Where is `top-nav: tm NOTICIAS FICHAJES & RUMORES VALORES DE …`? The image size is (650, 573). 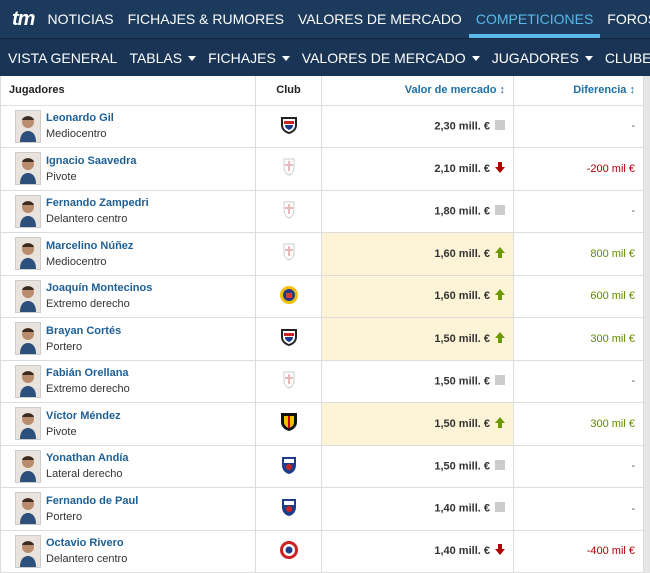 top-nav: tm NOTICIAS FICHAJES & RUMORES VALORES DE … is located at coordinates (325, 19).